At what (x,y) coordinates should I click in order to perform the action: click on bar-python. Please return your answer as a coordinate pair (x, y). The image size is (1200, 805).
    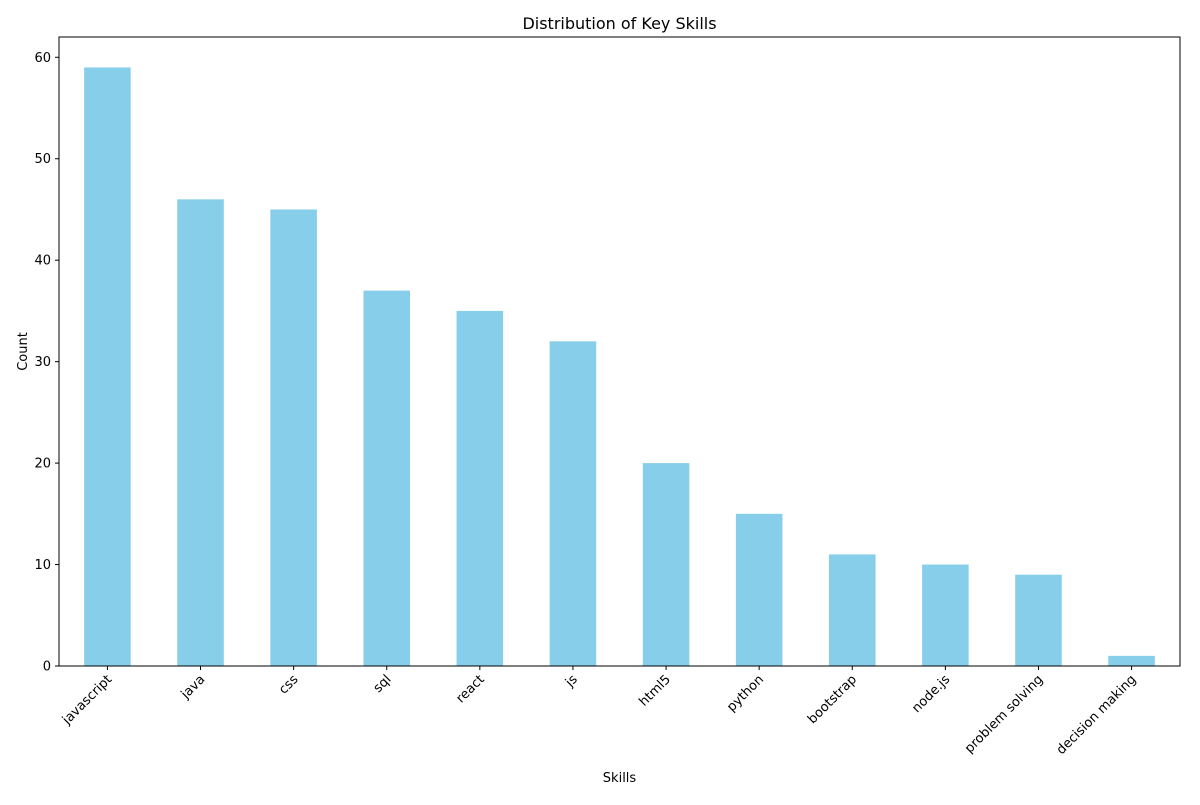
    Looking at the image, I should click on (759, 589).